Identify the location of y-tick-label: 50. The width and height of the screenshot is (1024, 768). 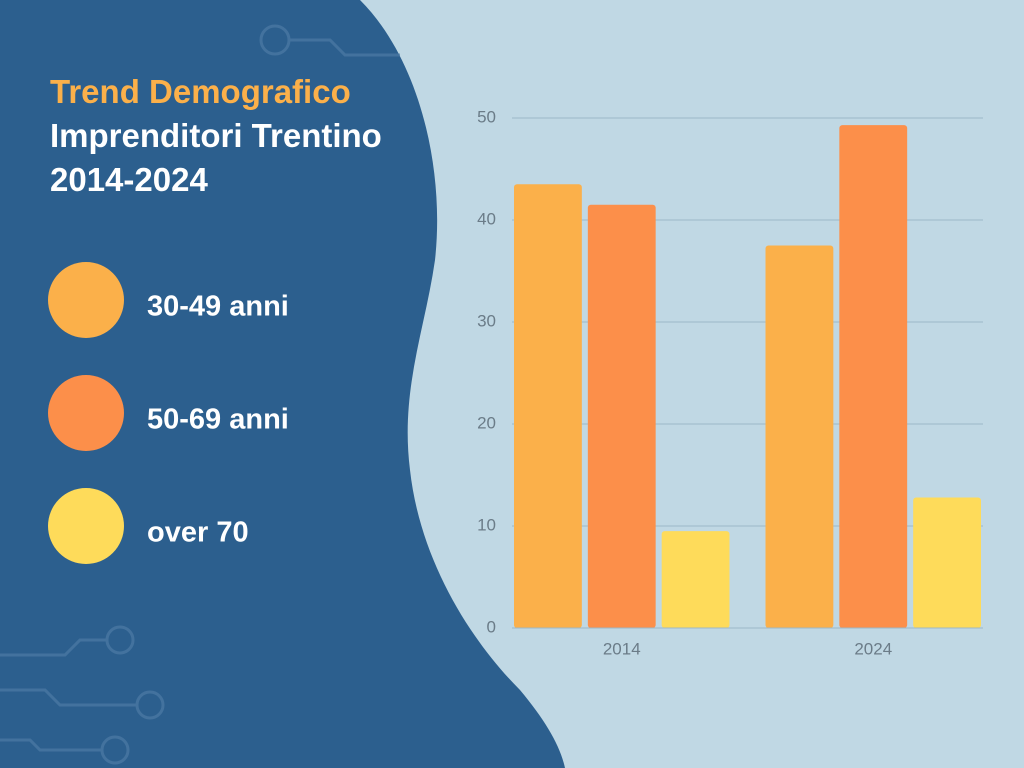
(486, 116).